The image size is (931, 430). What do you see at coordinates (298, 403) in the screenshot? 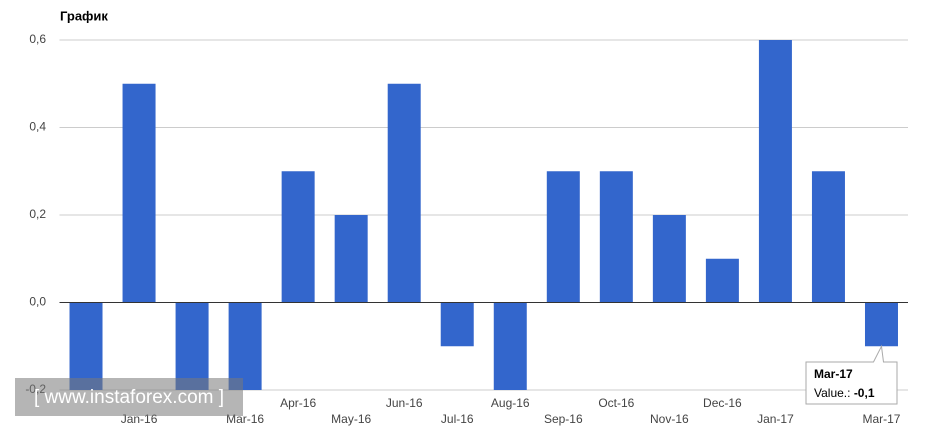
I see `x-tick-label: Apr-16` at bounding box center [298, 403].